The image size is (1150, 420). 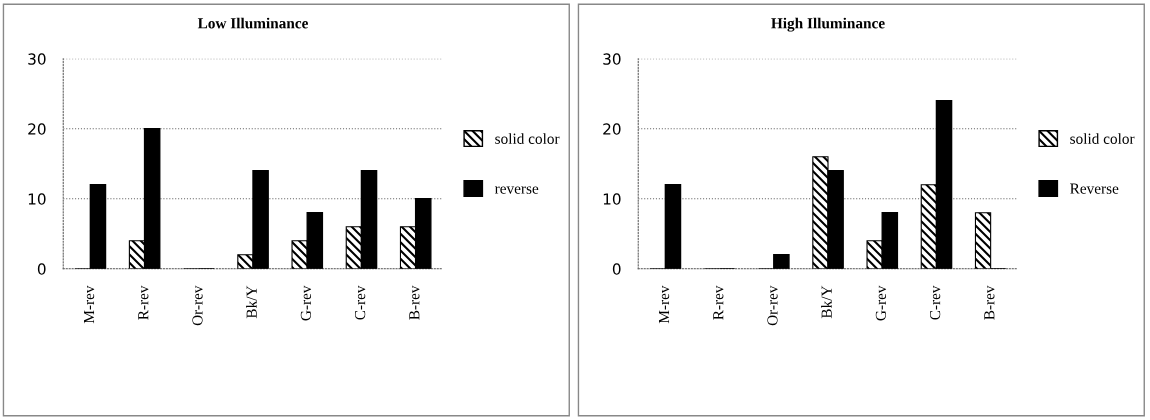 What do you see at coordinates (516, 190) in the screenshot?
I see `legend-label: reverse` at bounding box center [516, 190].